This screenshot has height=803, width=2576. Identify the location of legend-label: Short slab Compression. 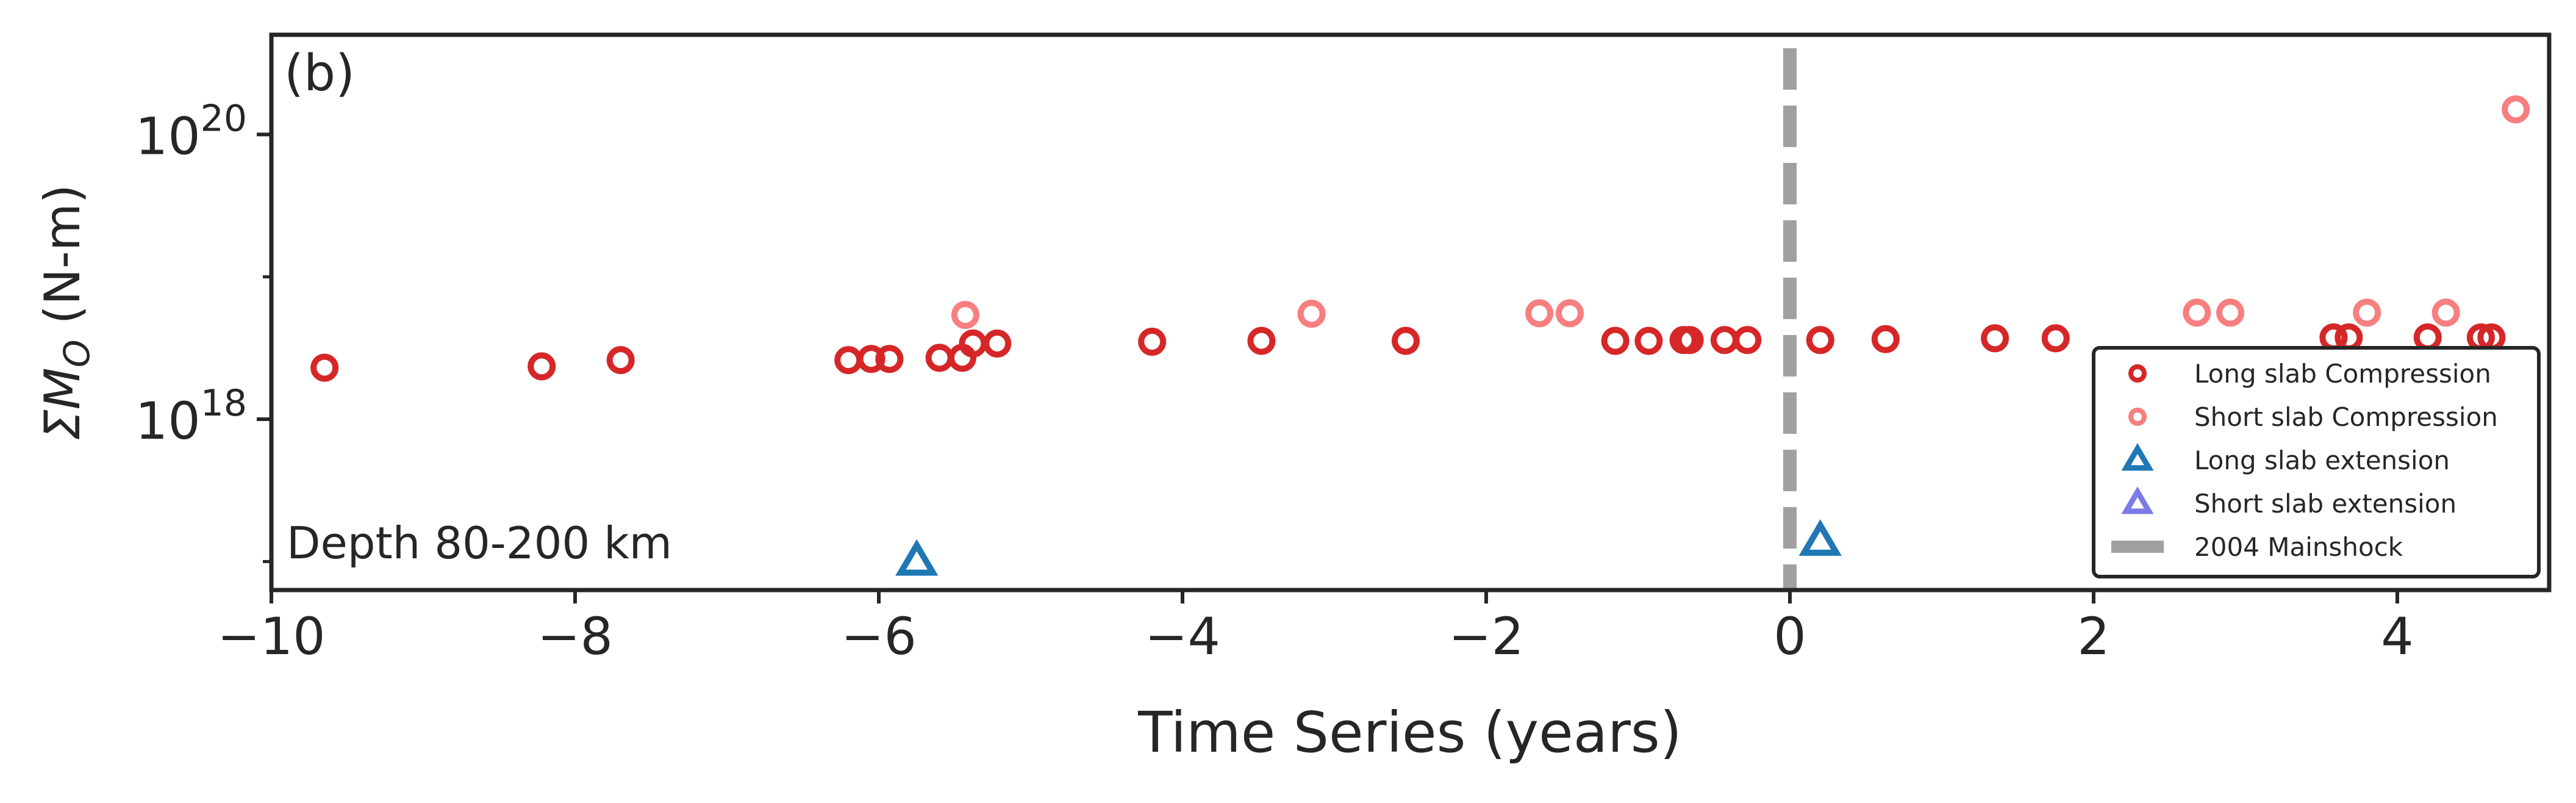
(2346, 417).